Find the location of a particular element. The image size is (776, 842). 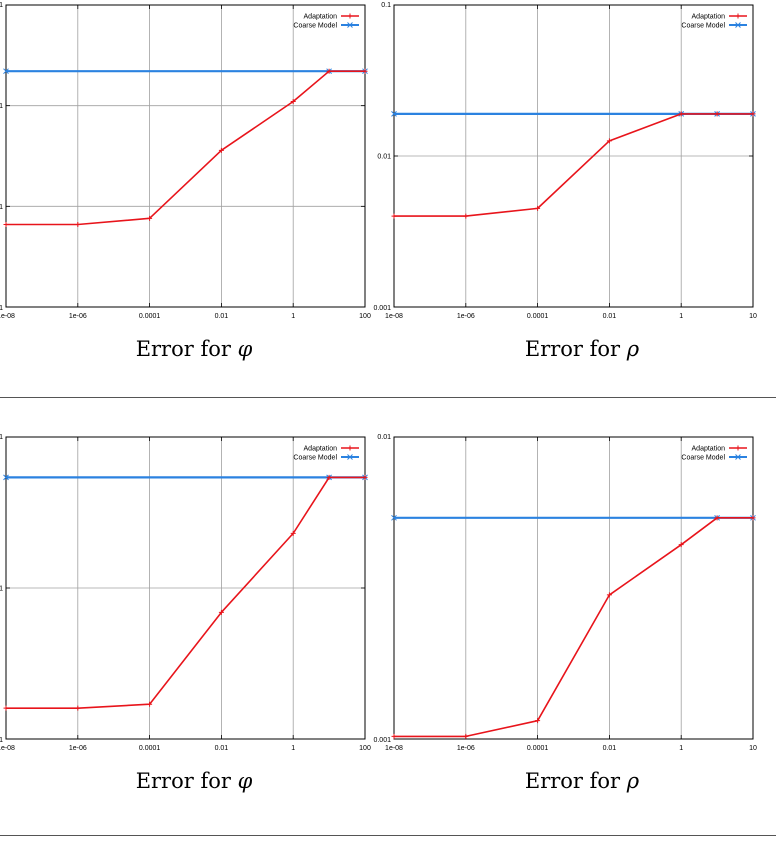

divider-bottom is located at coordinates (388, 835).